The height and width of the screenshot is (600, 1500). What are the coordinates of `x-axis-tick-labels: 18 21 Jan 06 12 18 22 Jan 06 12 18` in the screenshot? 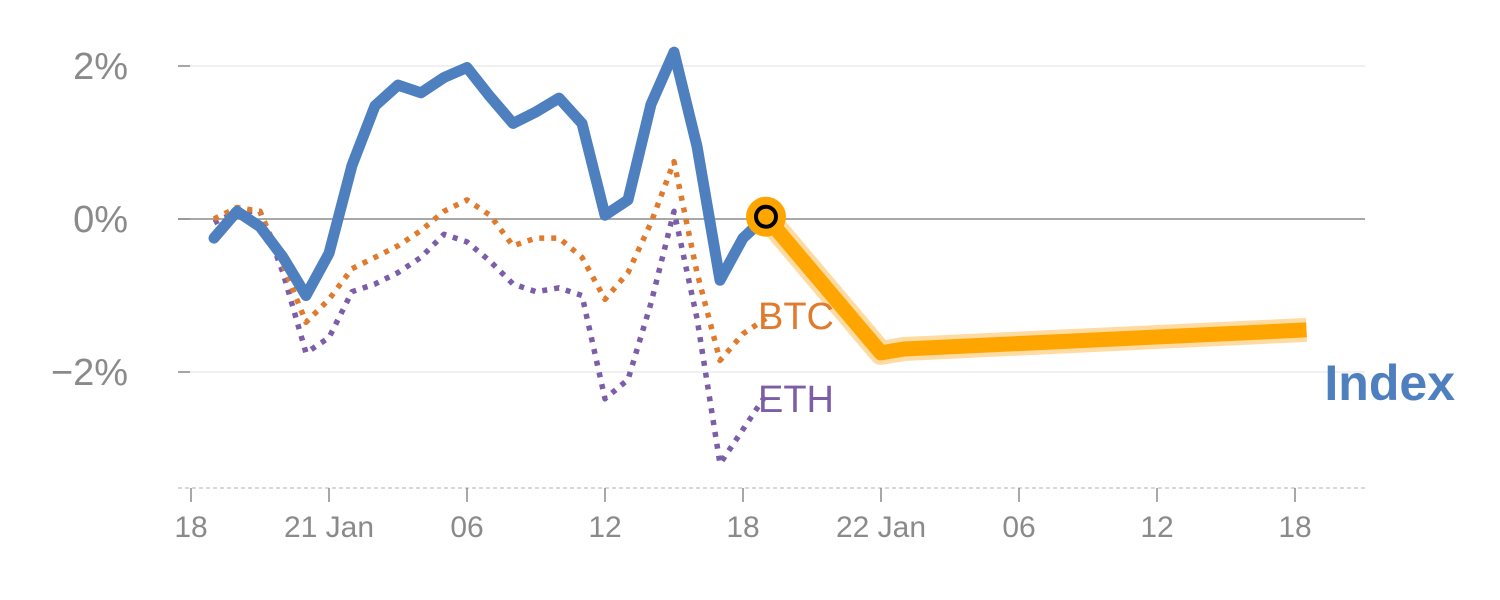 It's located at (742, 527).